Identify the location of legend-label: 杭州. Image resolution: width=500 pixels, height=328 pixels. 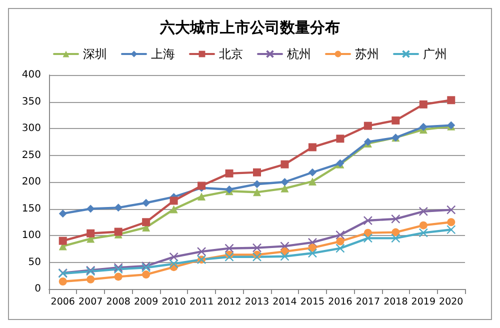
(298, 54).